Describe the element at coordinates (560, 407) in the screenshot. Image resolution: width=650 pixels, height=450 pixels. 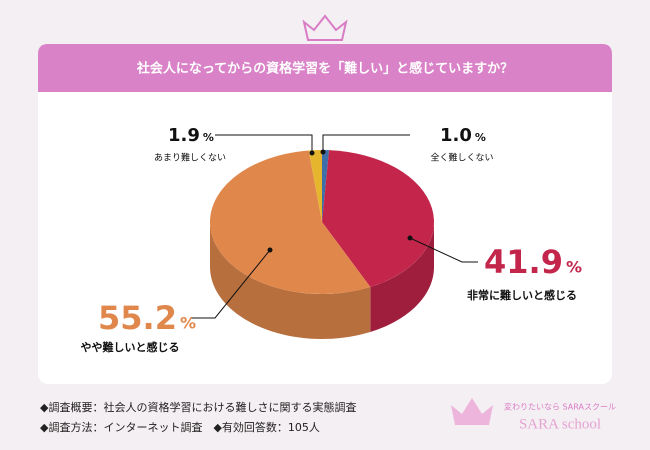
I see `logo-tagline: 変わりたいなら SARAスクール` at that location.